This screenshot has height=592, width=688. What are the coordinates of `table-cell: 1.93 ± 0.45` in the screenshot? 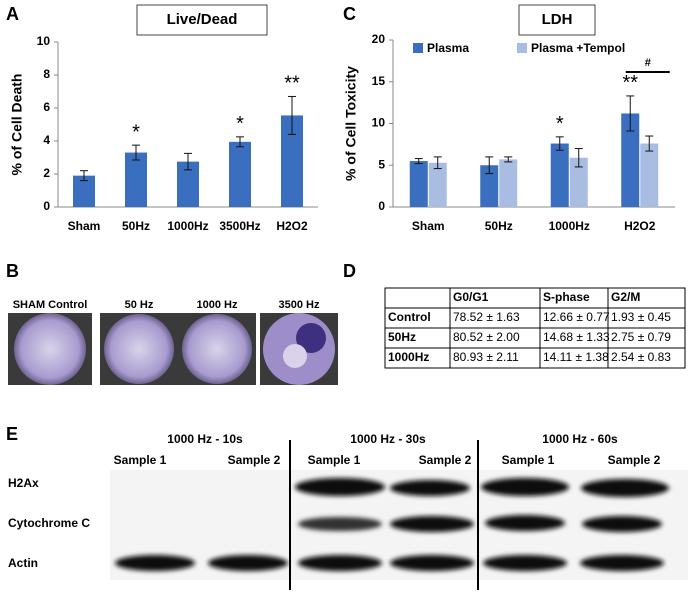 It's located at (641, 317).